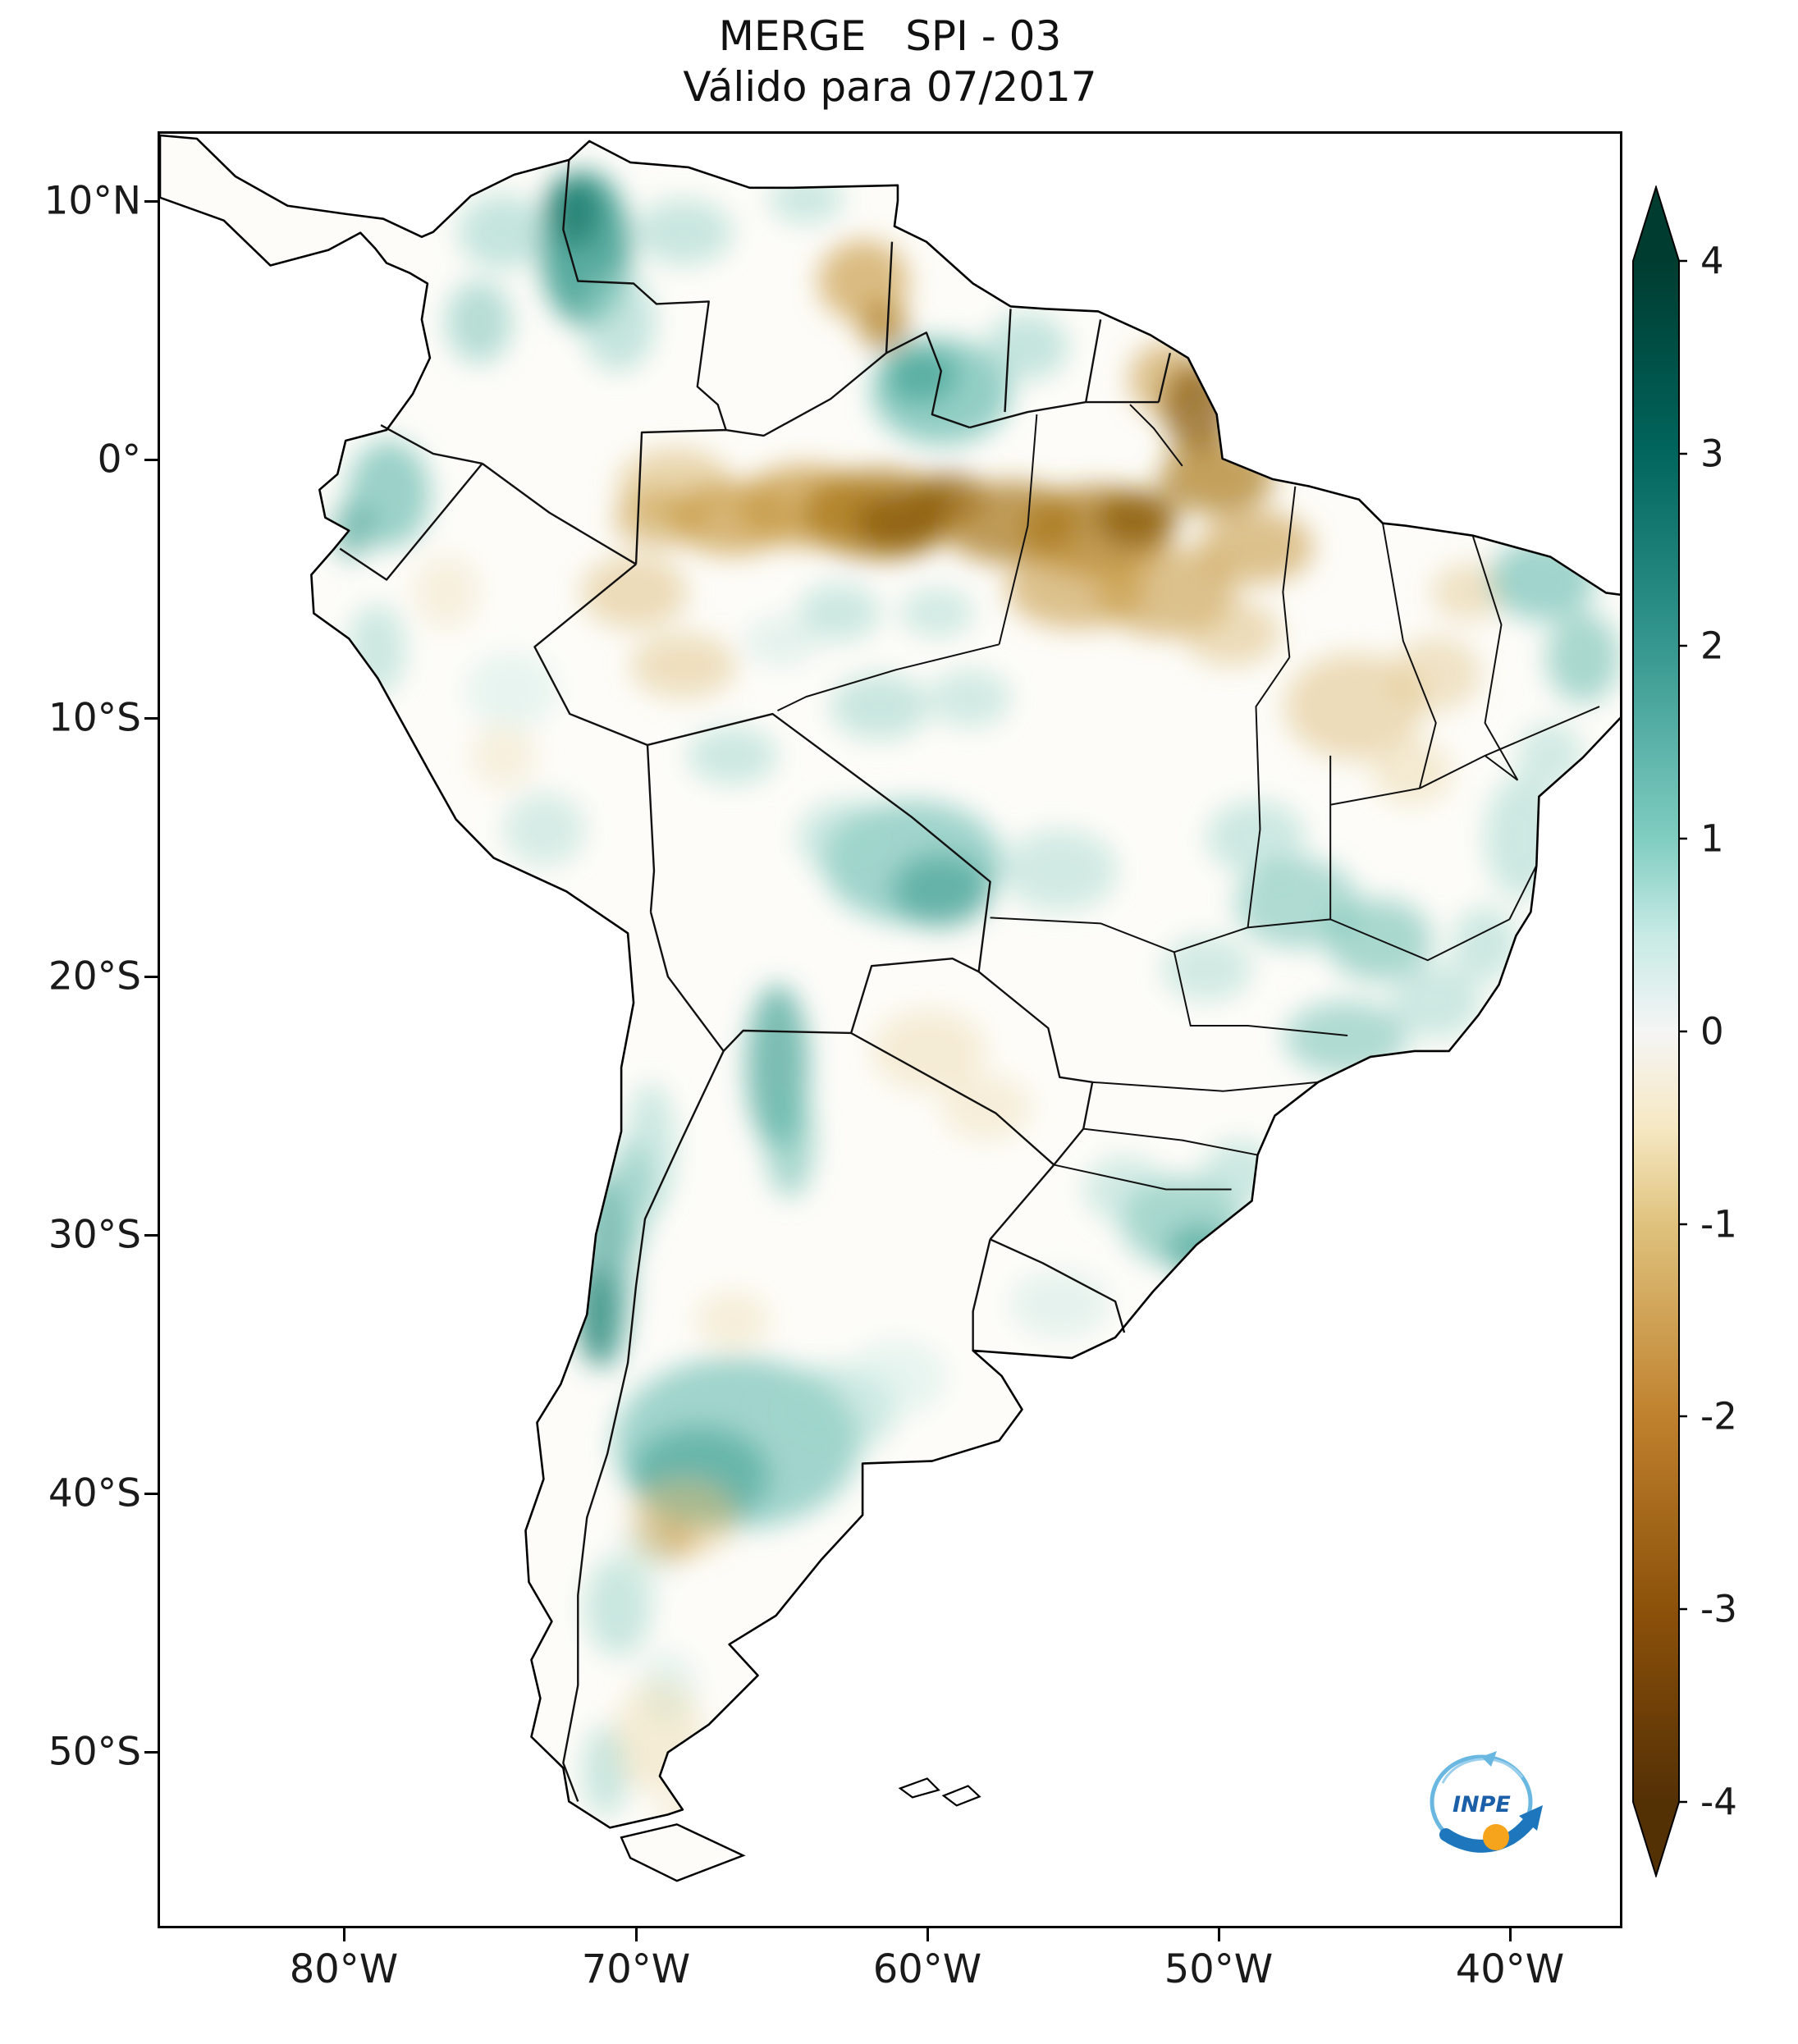 The image size is (1798, 2044). Describe the element at coordinates (1531, 1818) in the screenshot. I see `logo-swoosh-arrowhead` at that location.